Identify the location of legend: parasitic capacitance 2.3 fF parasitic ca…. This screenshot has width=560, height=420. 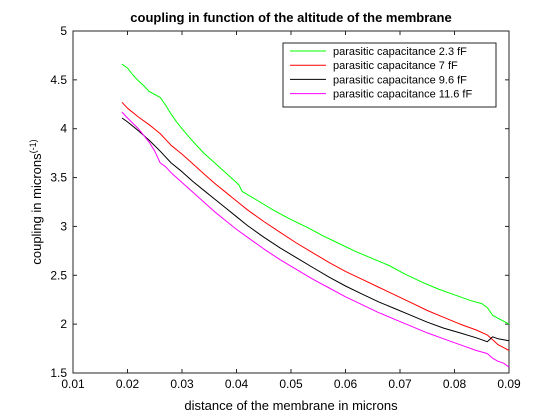
(389, 75).